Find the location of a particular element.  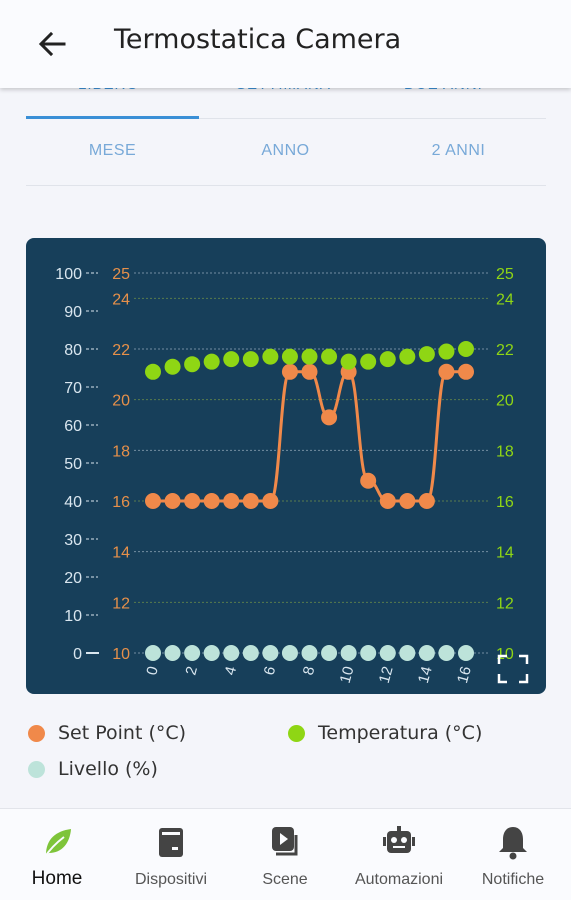

x-tick-label: 12 is located at coordinates (386, 675).